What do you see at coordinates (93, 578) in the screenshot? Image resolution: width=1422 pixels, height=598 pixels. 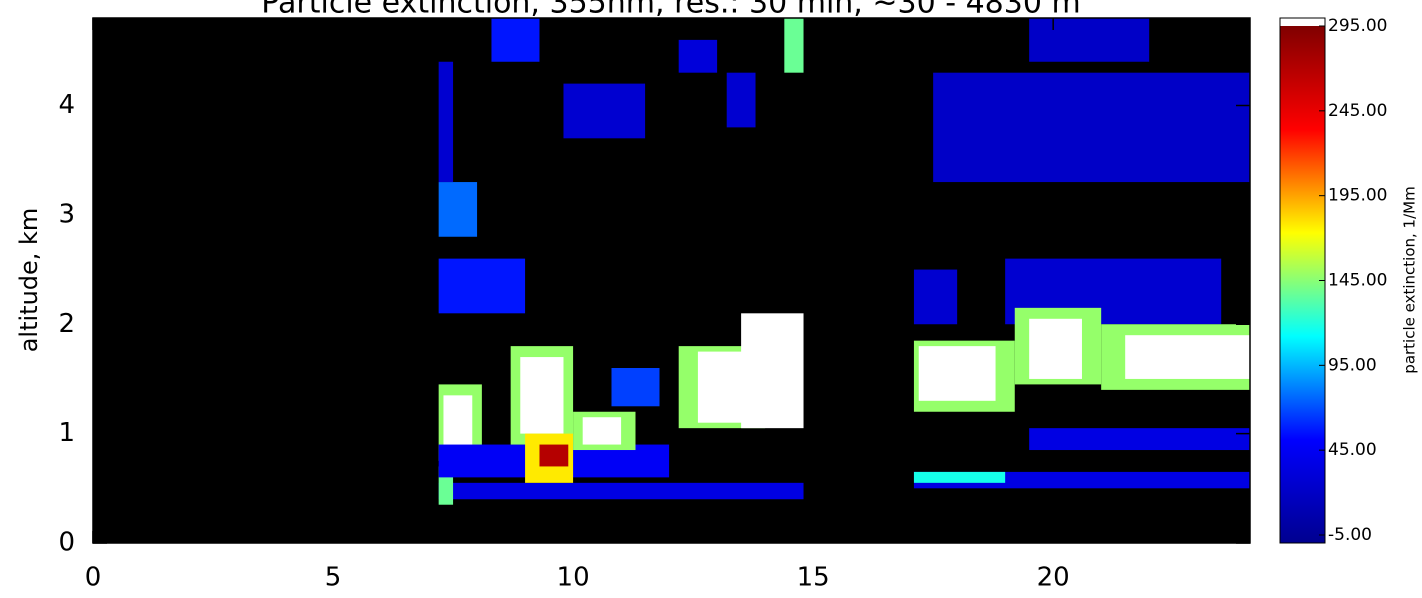 I see `x-tick-label: 0` at bounding box center [93, 578].